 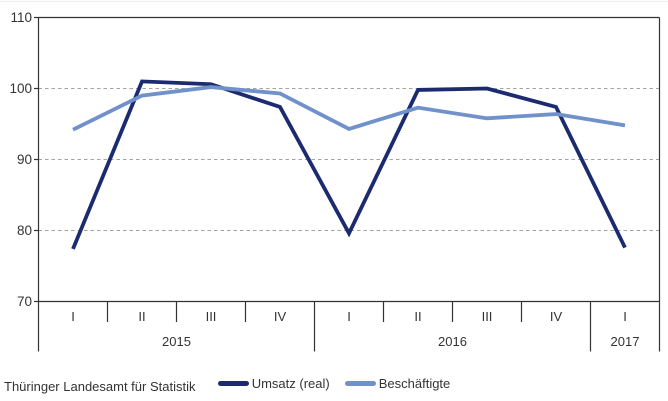 What do you see at coordinates (334, 1) in the screenshot?
I see `top-divider` at bounding box center [334, 1].